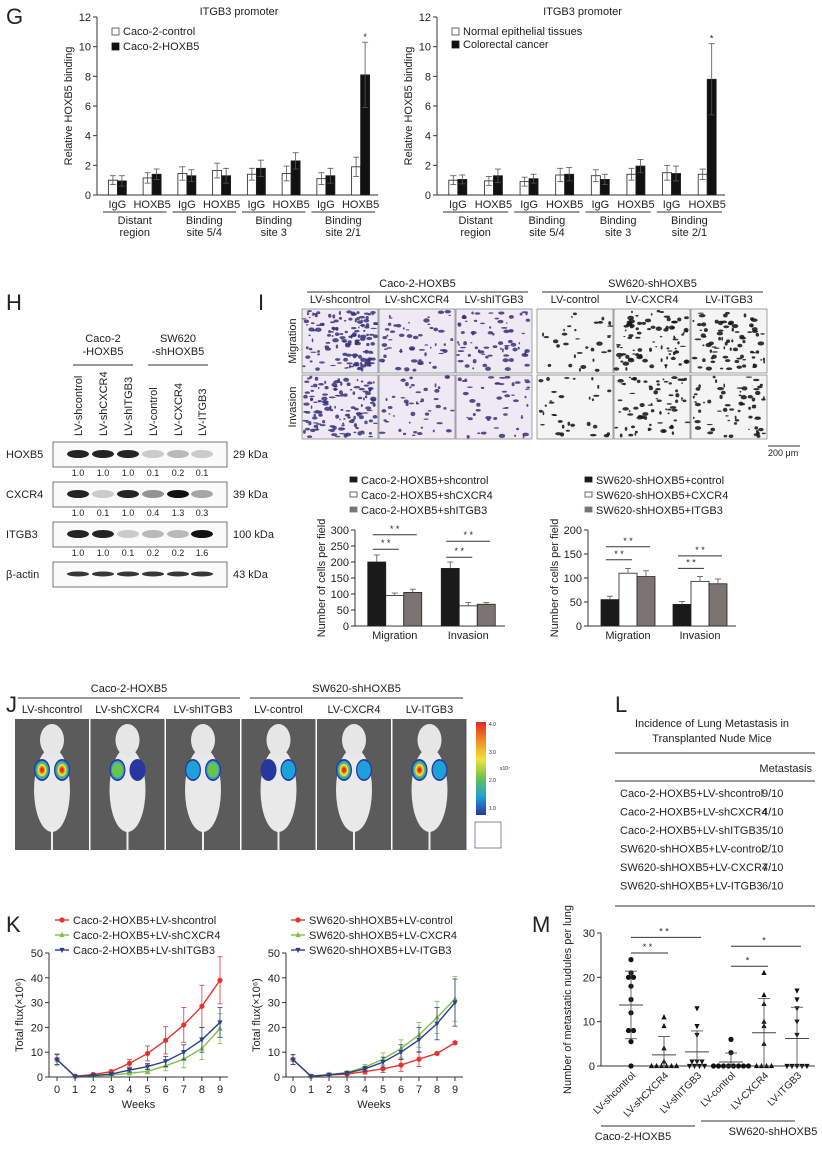  What do you see at coordinates (202, 513) in the screenshot?
I see `band-quantification: 0.3` at bounding box center [202, 513].